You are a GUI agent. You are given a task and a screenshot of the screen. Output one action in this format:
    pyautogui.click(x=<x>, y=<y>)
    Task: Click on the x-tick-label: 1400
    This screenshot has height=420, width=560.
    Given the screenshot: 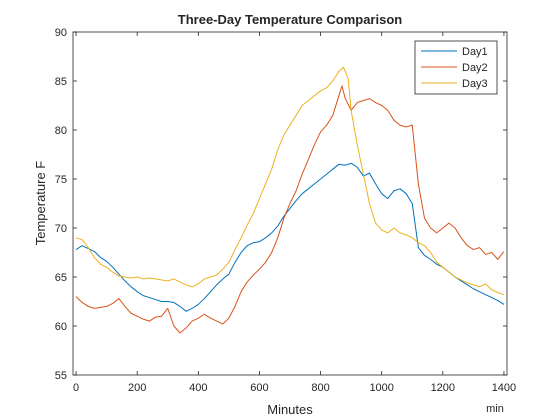 What is the action you would take?
    pyautogui.click(x=504, y=388)
    